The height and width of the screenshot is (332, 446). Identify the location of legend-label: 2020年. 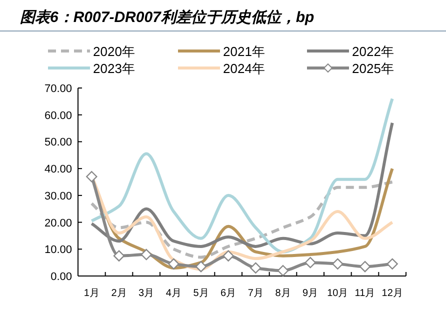
(114, 51).